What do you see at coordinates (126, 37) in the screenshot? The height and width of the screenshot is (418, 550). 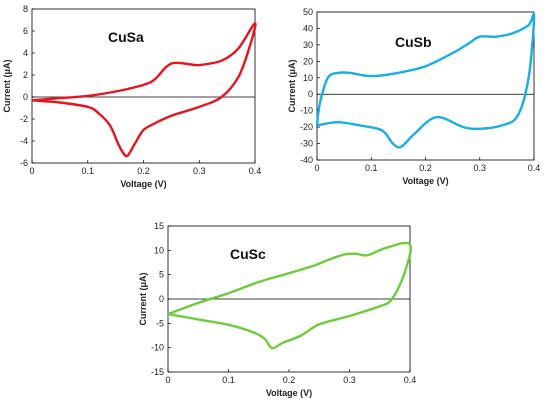 I see `chart-title: CuSa` at bounding box center [126, 37].